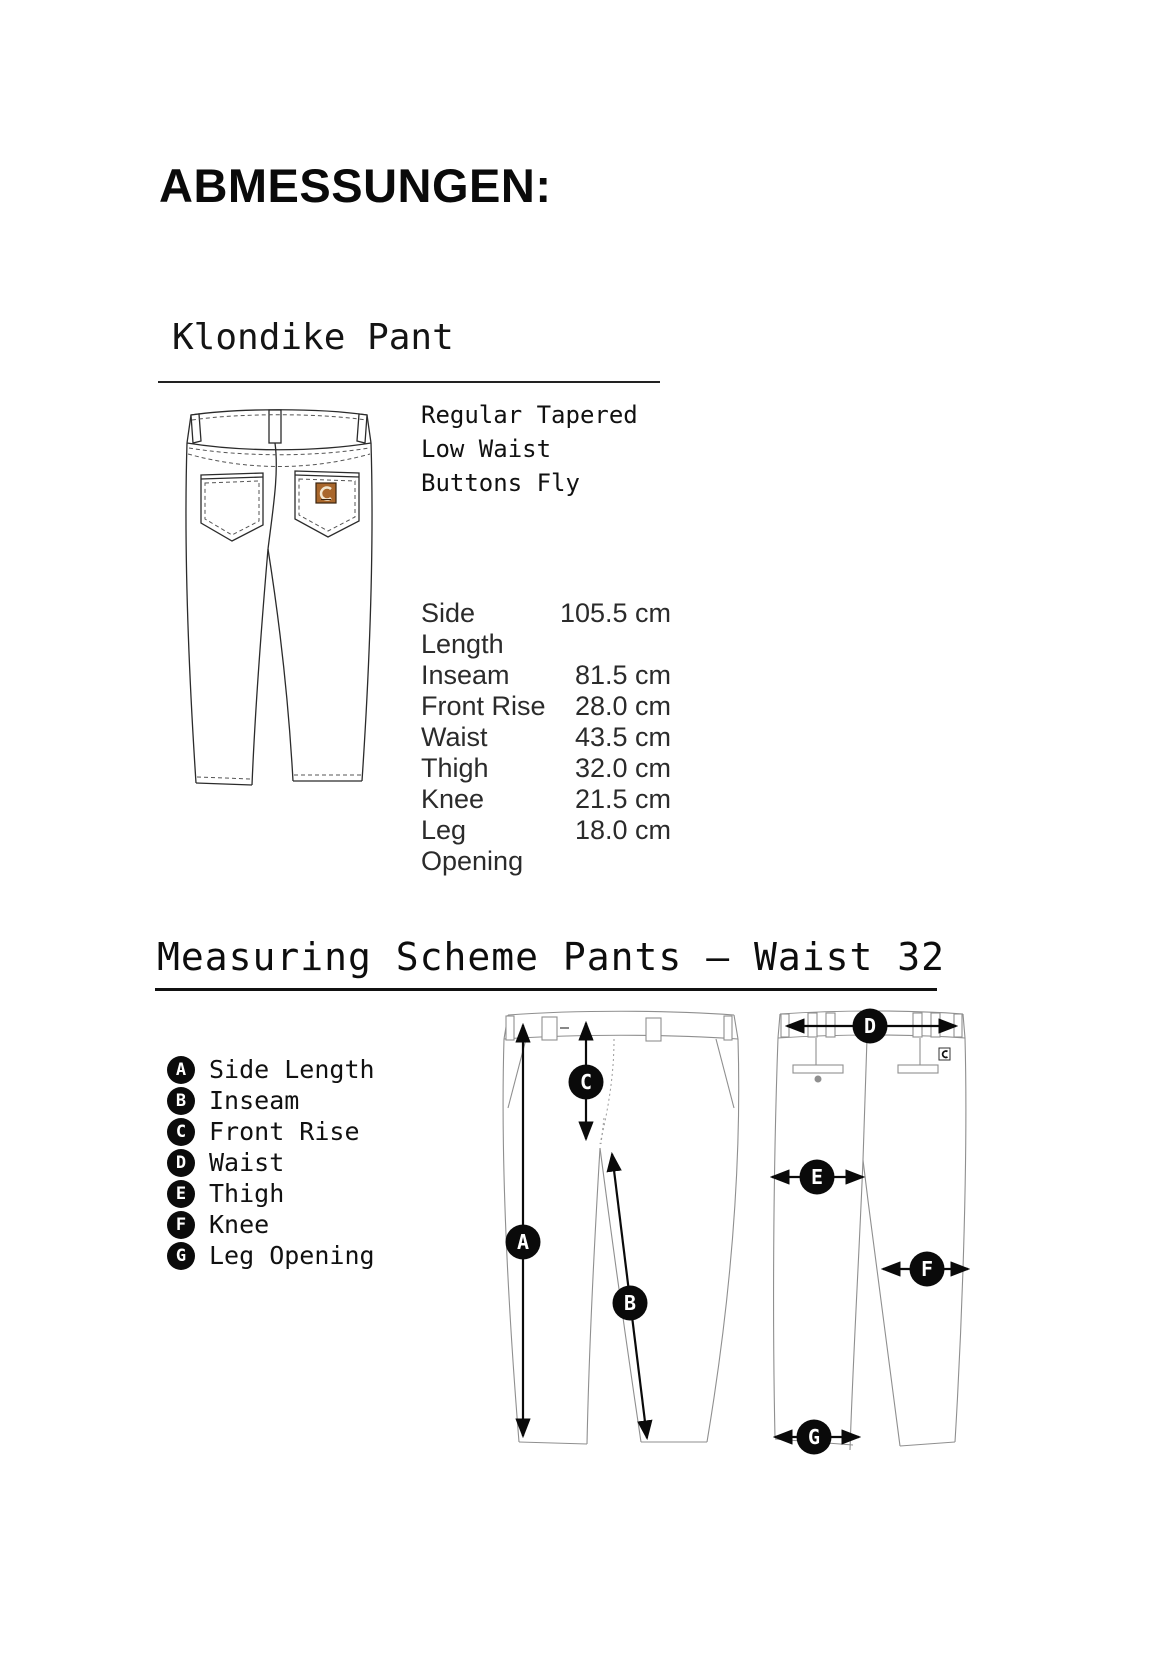 The height and width of the screenshot is (1666, 1156). Describe the element at coordinates (486, 449) in the screenshot. I see `feature-waist: Low Waist` at that location.